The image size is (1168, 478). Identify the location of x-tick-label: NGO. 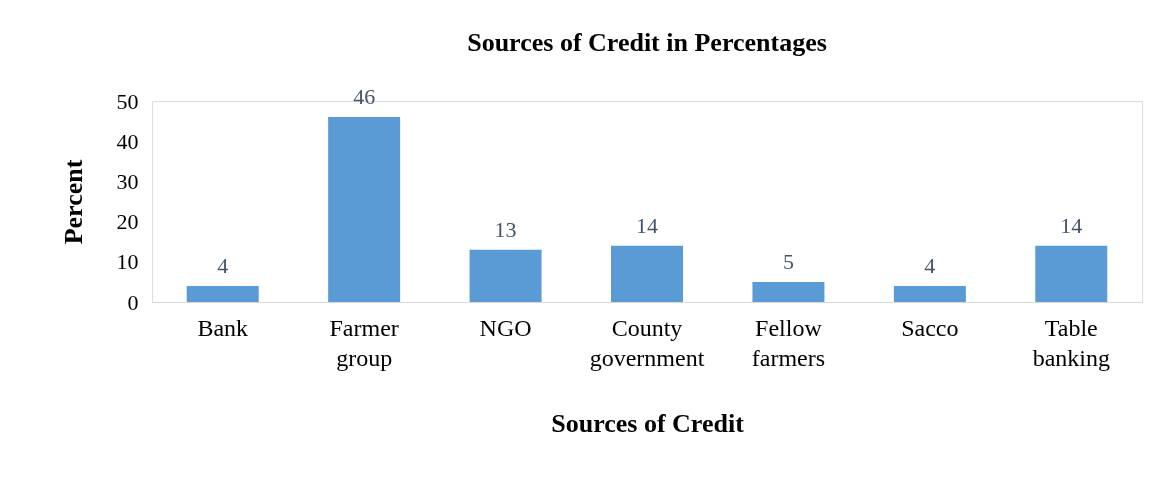
(505, 327).